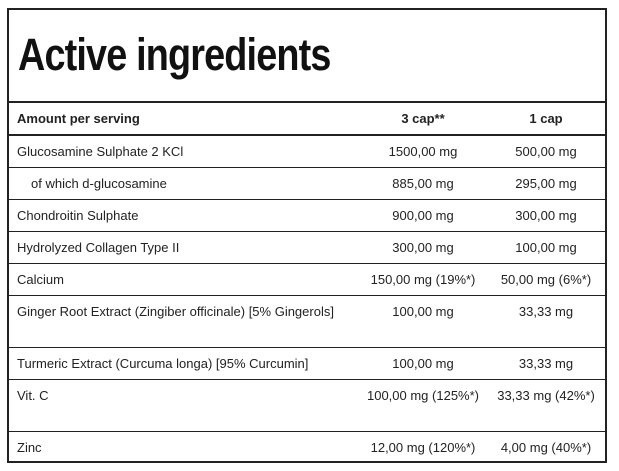  What do you see at coordinates (29, 447) in the screenshot?
I see `ingredient-name: Zinc` at bounding box center [29, 447].